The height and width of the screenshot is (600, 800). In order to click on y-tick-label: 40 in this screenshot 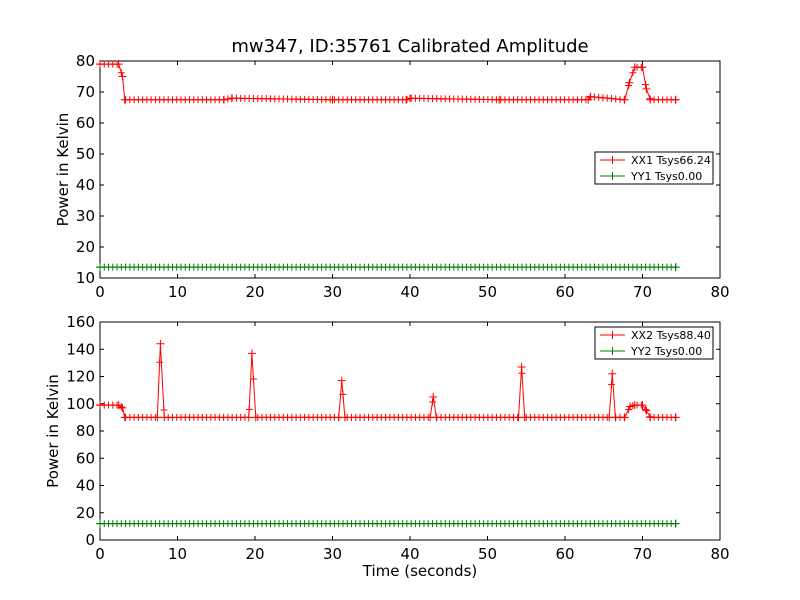, I will do `click(85, 185)`.